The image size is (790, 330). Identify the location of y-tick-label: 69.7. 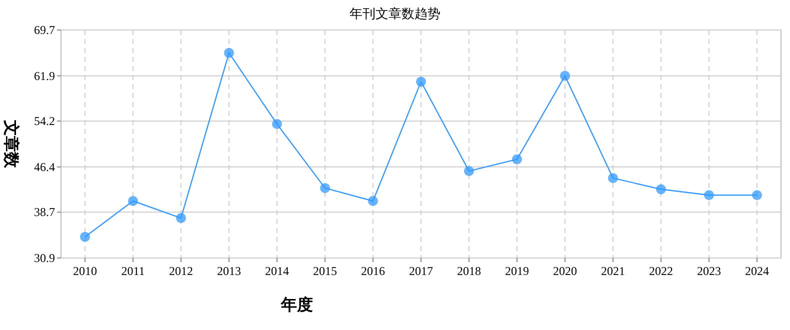
(44, 30).